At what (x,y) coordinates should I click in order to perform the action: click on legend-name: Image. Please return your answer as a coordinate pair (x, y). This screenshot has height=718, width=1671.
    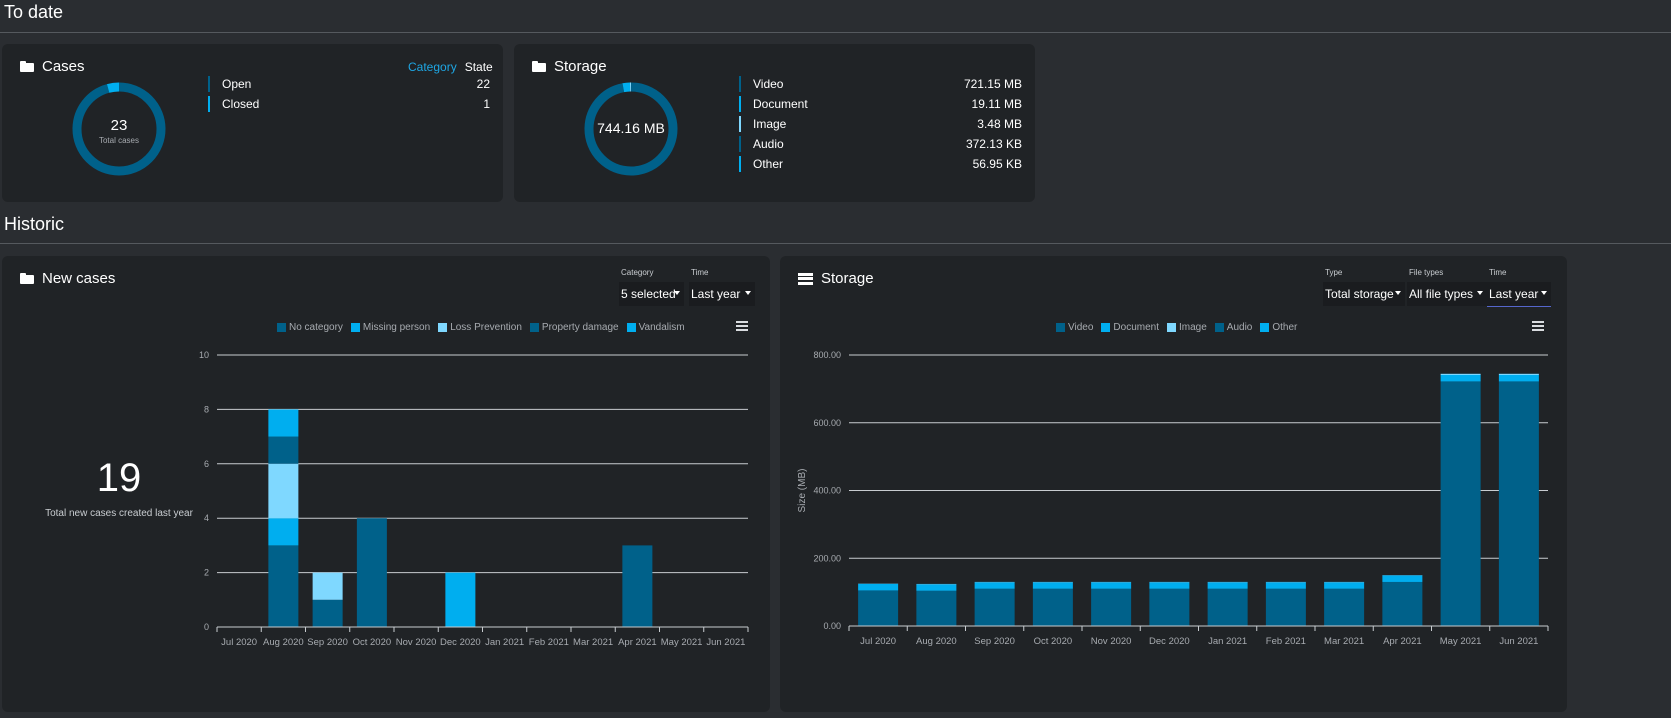
    Looking at the image, I should click on (770, 124).